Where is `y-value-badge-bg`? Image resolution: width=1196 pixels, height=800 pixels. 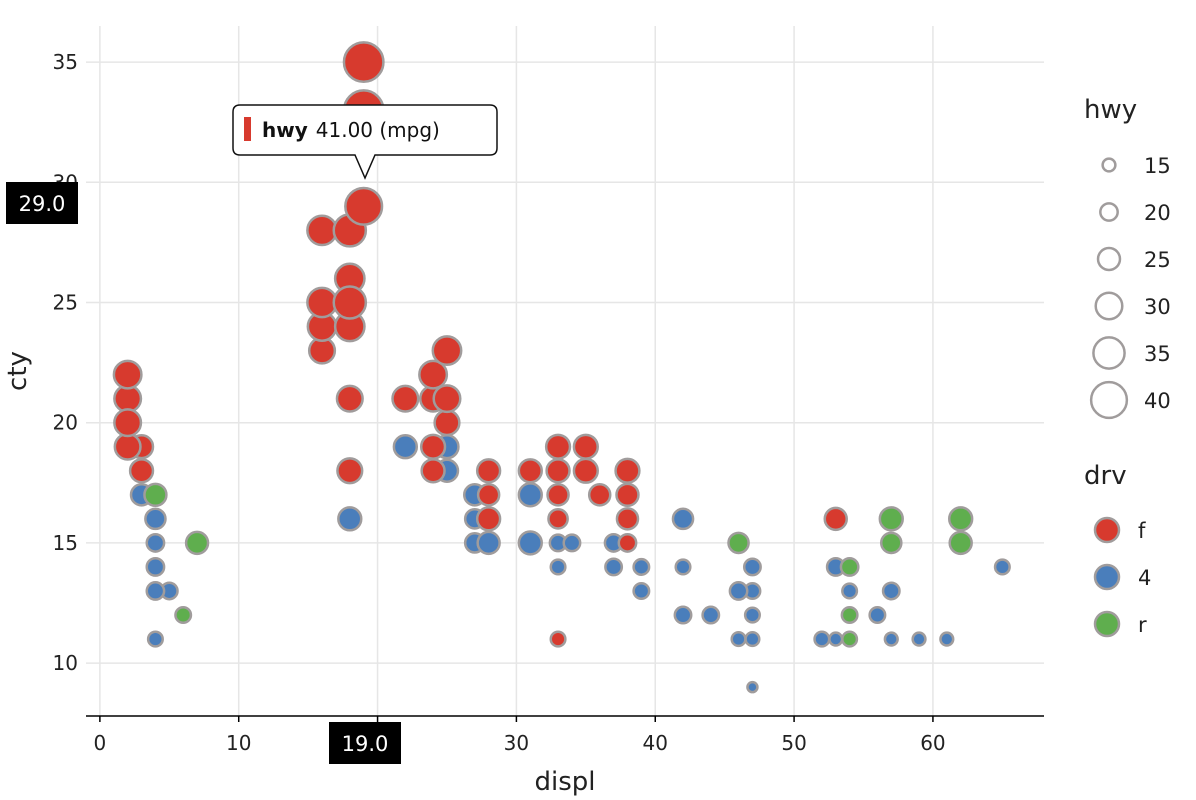 y-value-badge-bg is located at coordinates (42, 203).